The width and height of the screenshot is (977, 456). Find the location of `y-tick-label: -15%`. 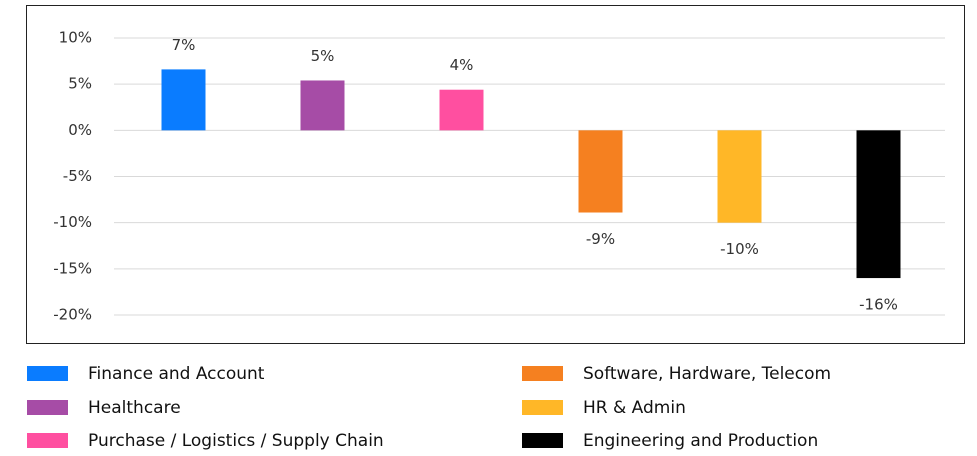

y-tick-label: -15% is located at coordinates (72, 268).